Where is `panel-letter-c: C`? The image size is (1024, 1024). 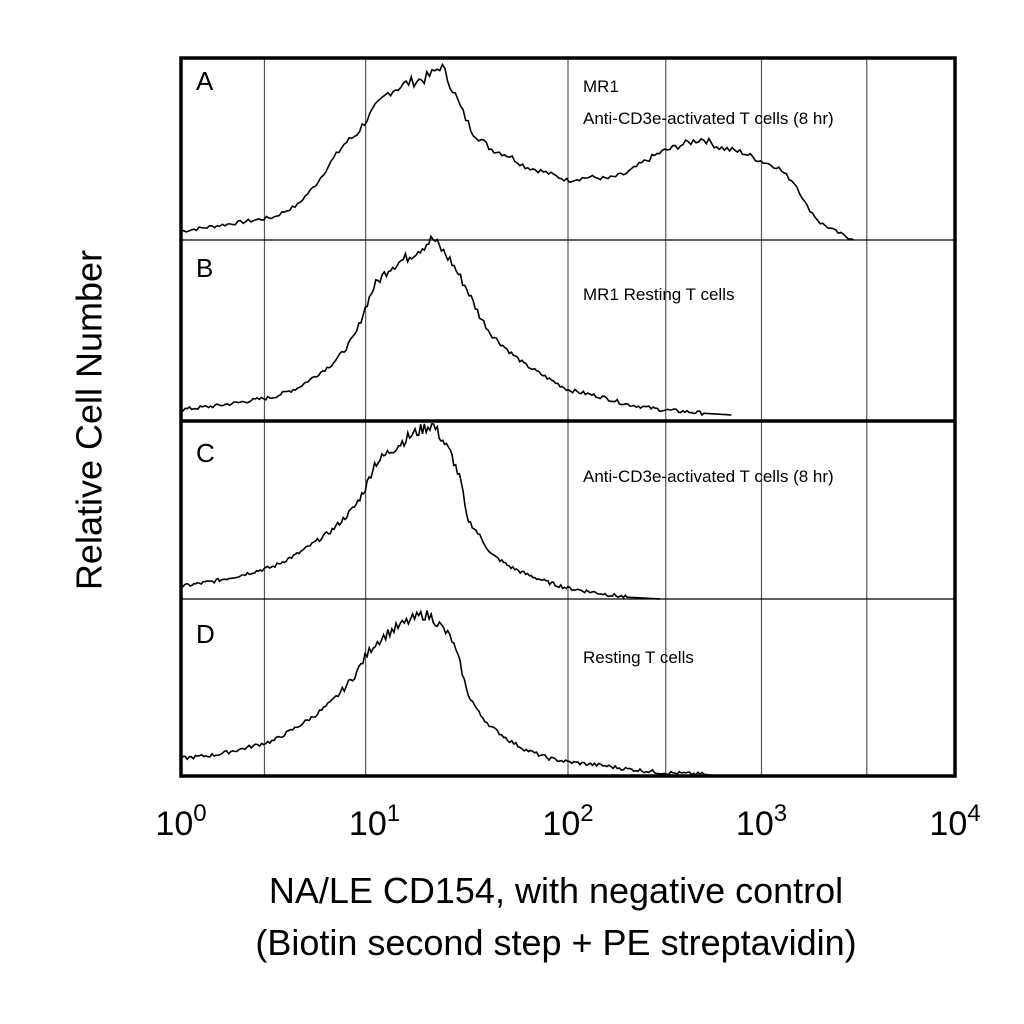 panel-letter-c: C is located at coordinates (205, 453).